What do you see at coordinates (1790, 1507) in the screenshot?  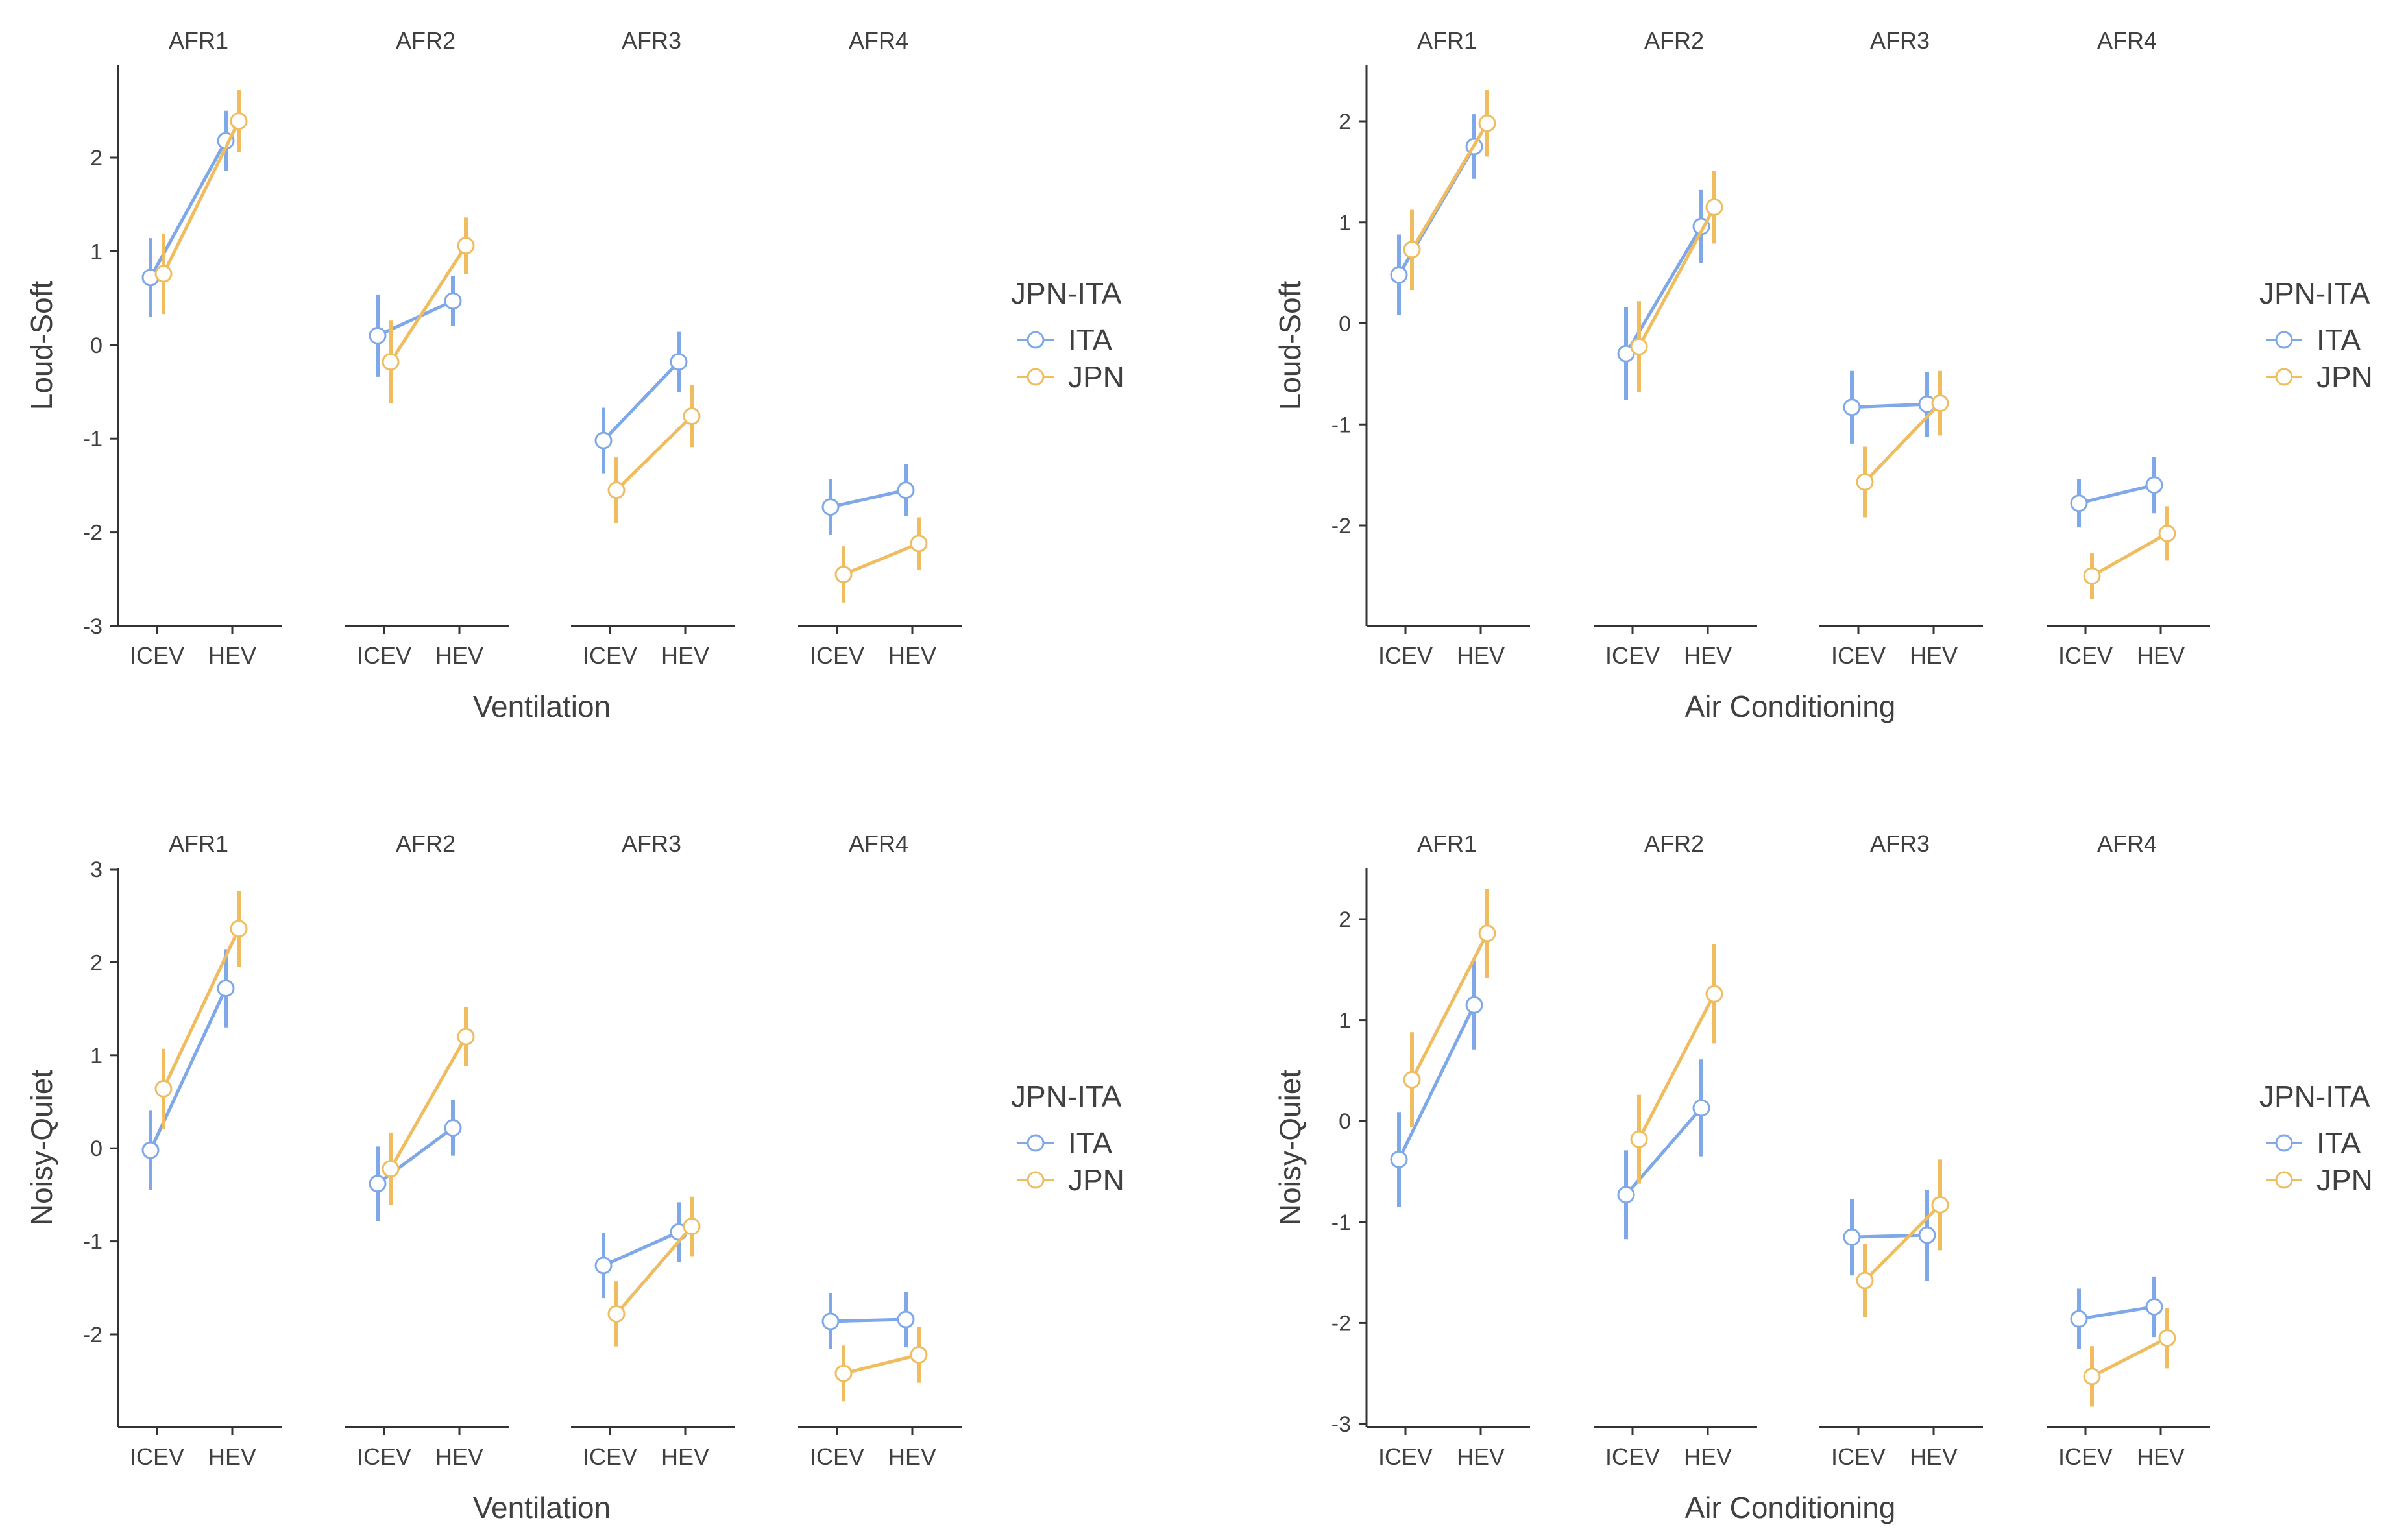 I see `x-axis-label: Air Conditioning` at bounding box center [1790, 1507].